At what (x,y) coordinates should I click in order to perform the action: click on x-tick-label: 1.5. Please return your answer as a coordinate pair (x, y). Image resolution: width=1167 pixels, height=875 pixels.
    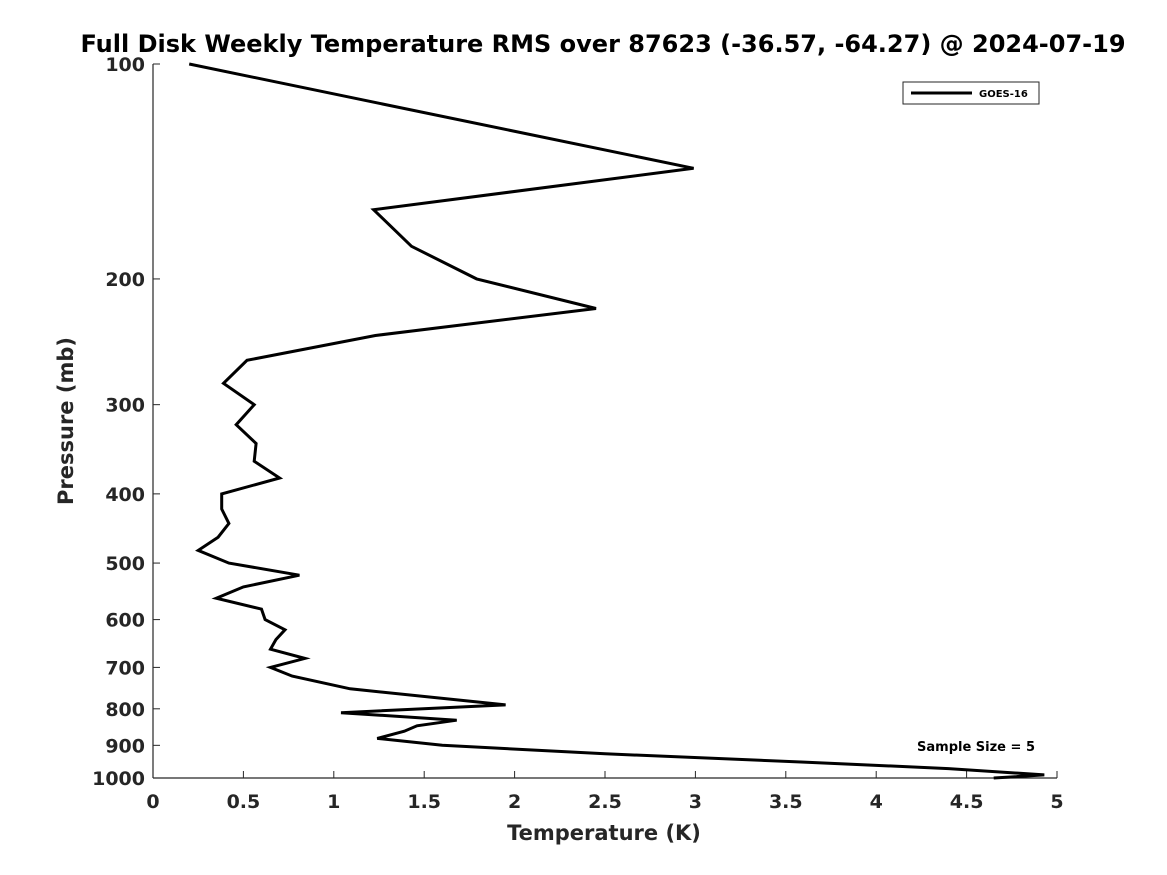
    Looking at the image, I should click on (424, 802).